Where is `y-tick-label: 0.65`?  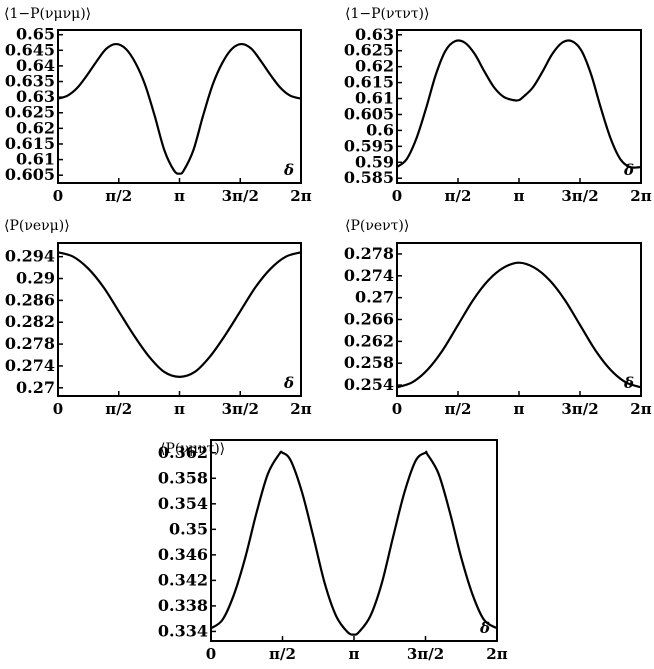
y-tick-label: 0.65 is located at coordinates (35, 34).